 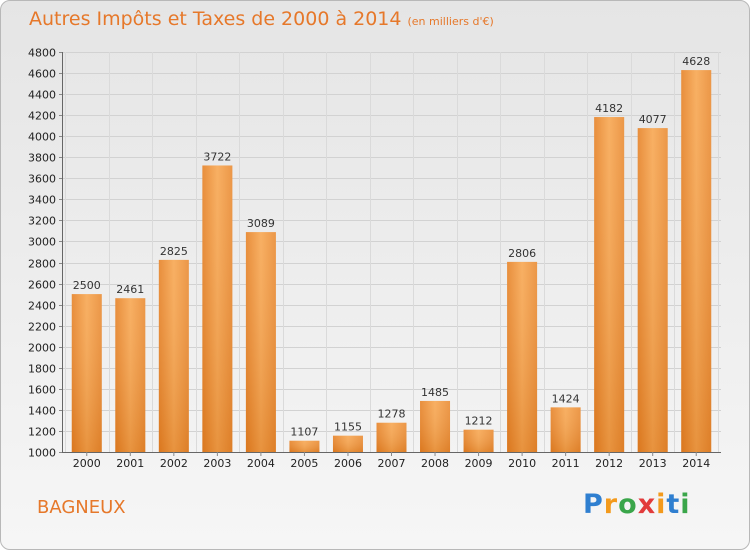 I want to click on data-label: 1107, so click(x=304, y=432).